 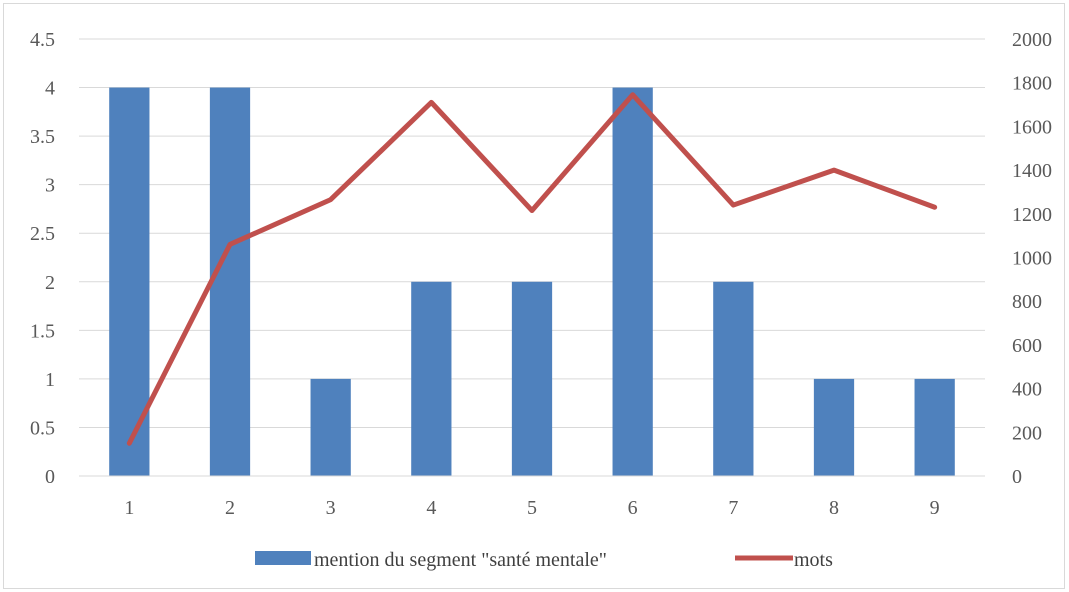 I want to click on right-tick-label: 400, so click(x=1027, y=390).